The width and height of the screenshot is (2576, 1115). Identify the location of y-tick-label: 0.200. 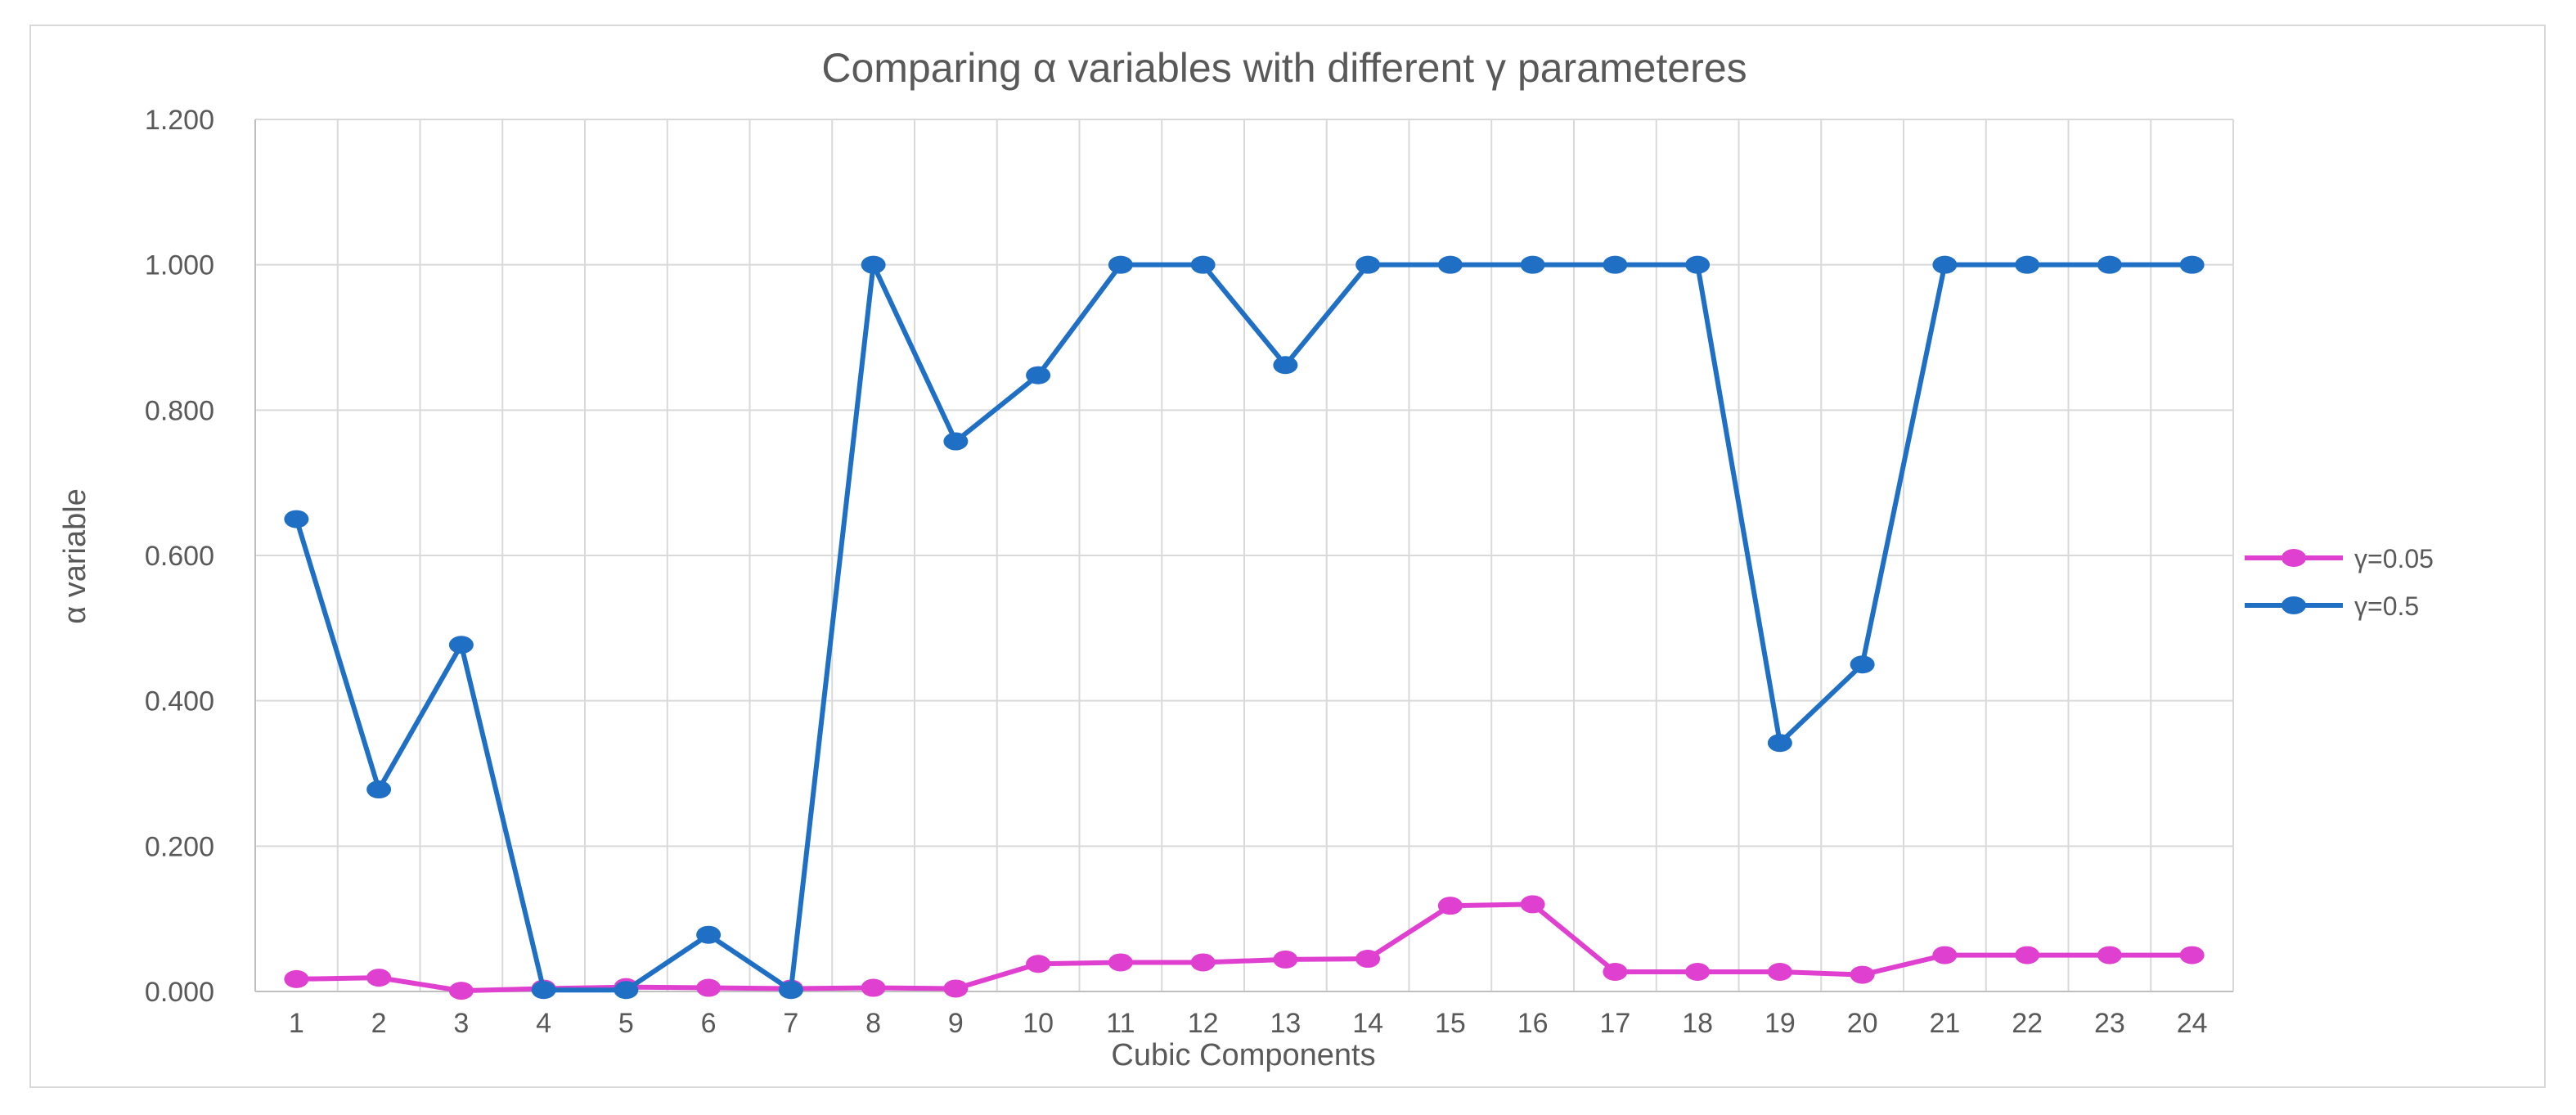
(179, 846).